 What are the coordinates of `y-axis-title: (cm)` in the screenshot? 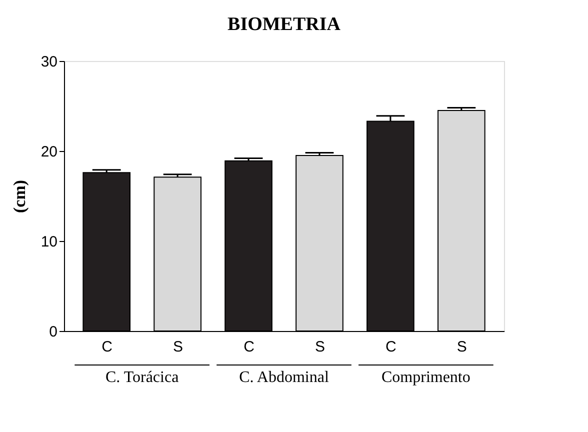 It's located at (19, 197).